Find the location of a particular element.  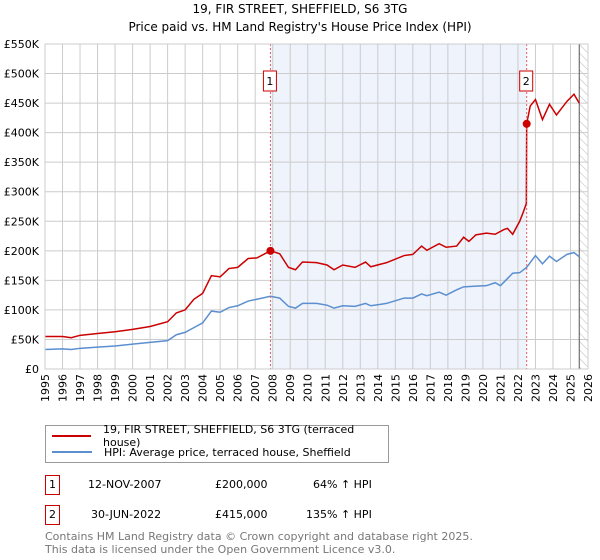

x-tick-label: 2024 is located at coordinates (553, 388).